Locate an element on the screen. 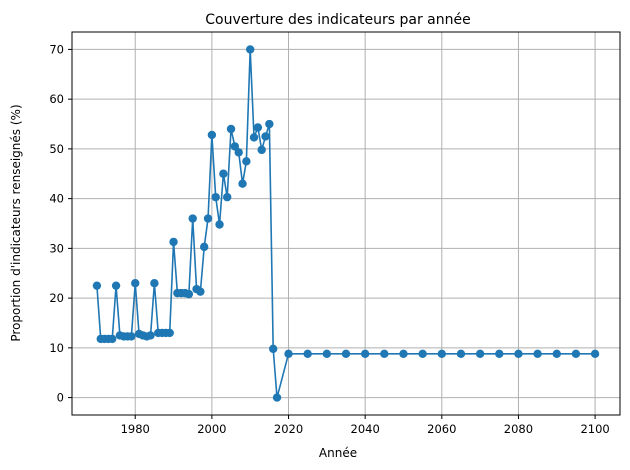 The height and width of the screenshot is (470, 630). x-axis-label: Année is located at coordinates (338, 453).